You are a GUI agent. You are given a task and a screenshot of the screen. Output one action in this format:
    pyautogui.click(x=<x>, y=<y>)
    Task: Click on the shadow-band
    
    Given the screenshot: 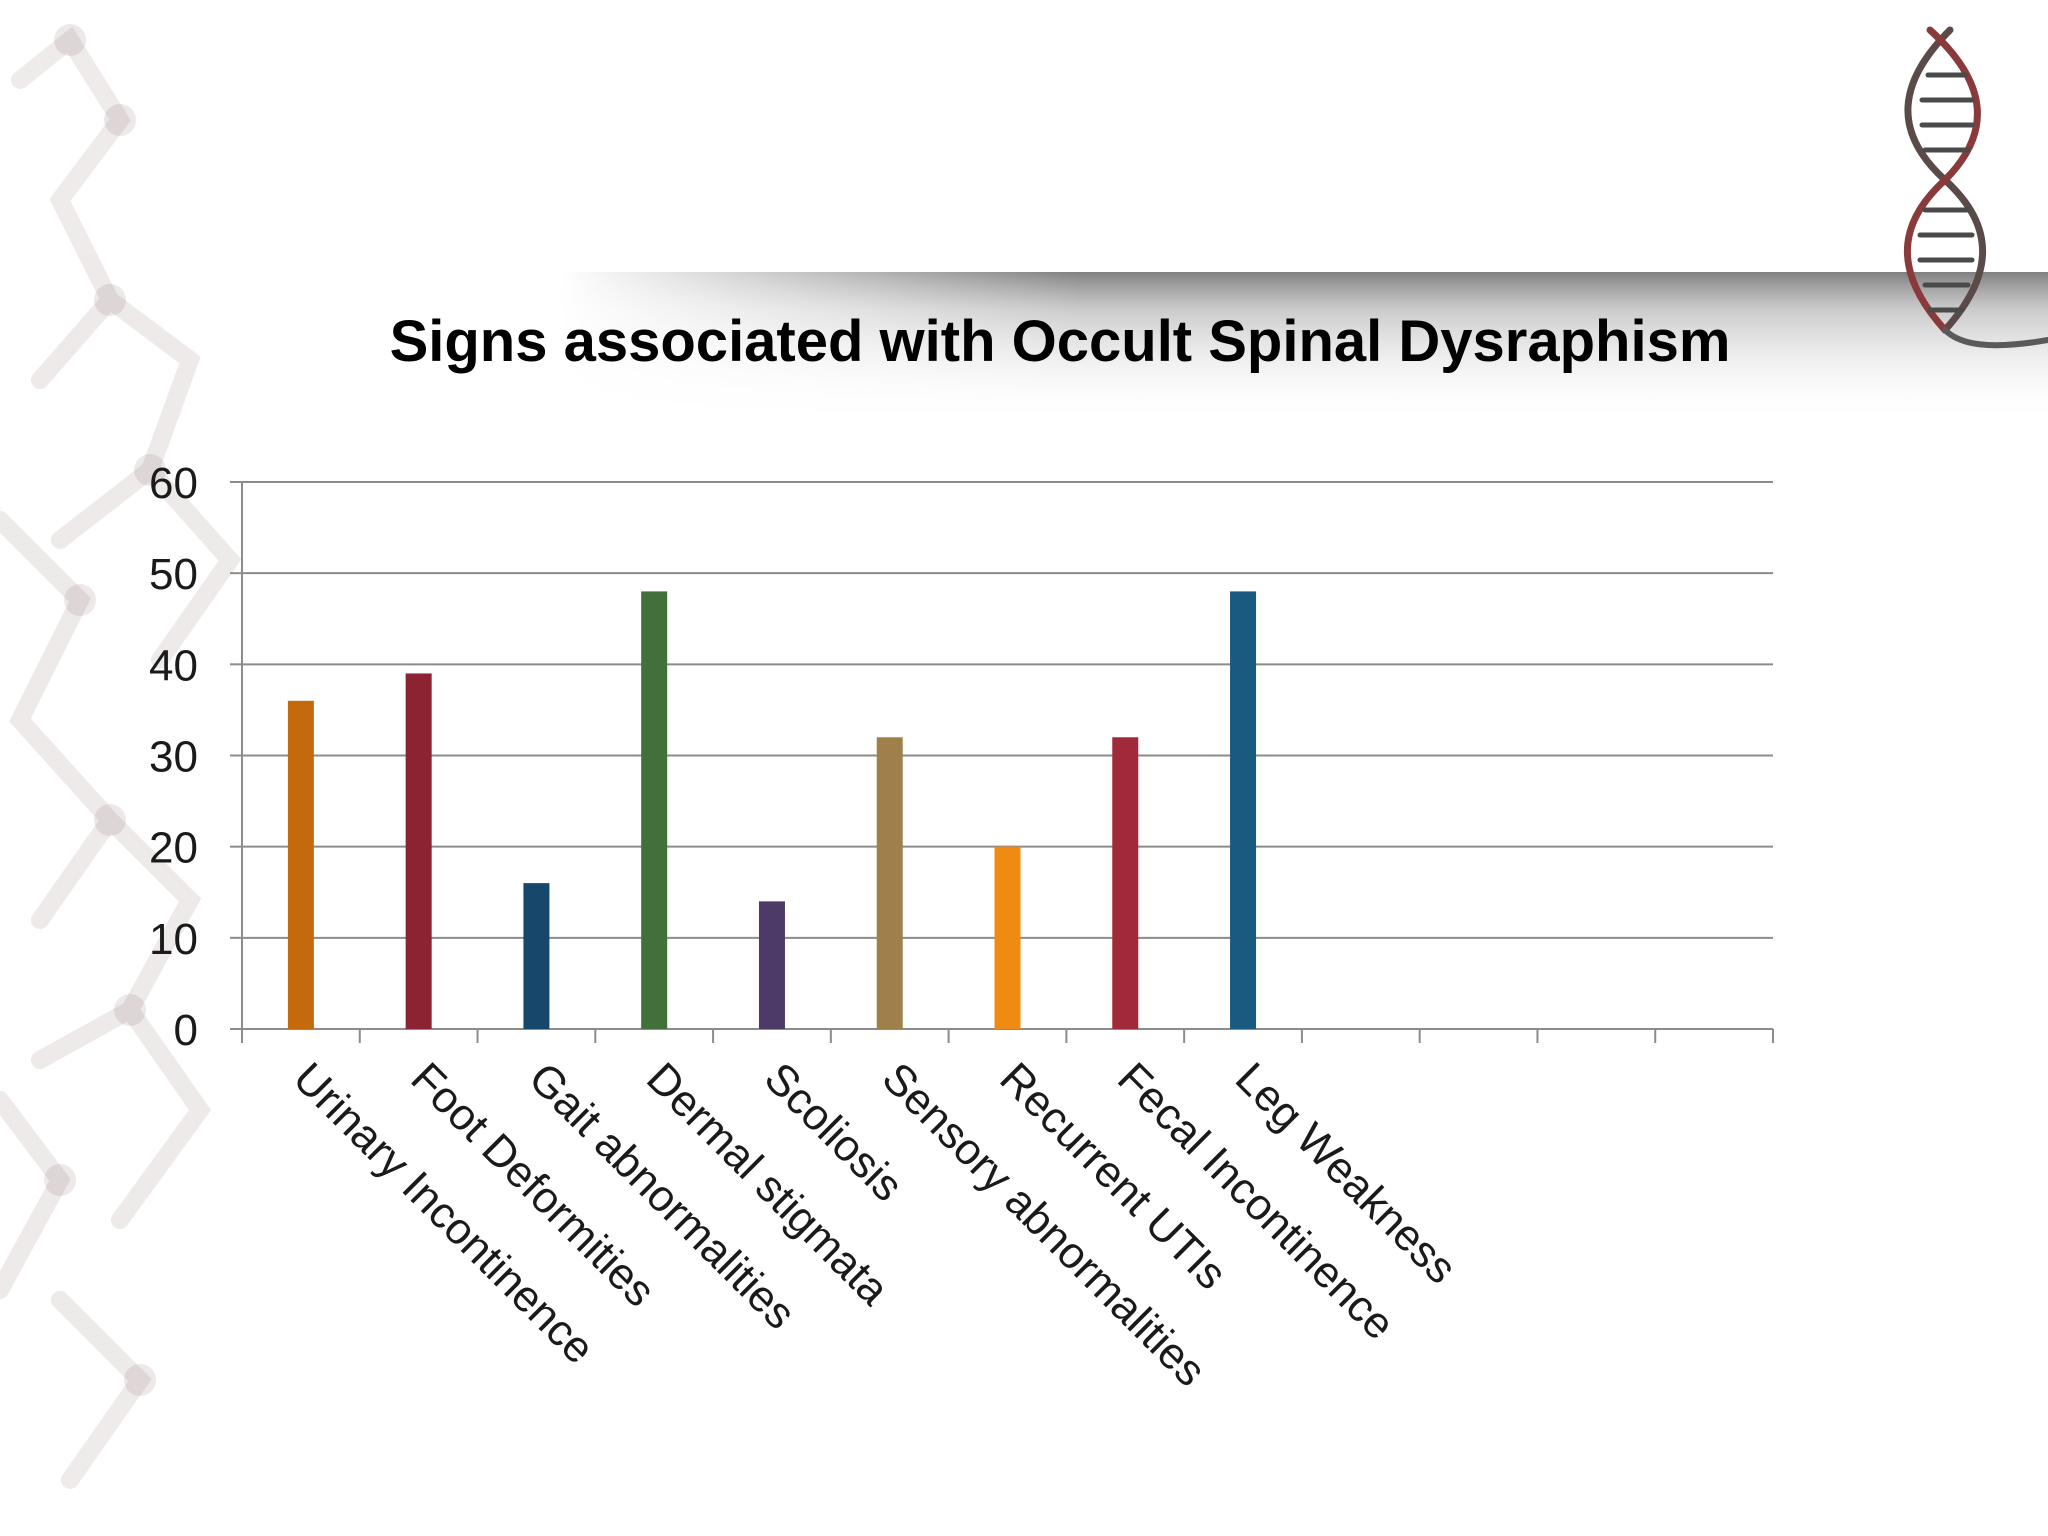 What is the action you would take?
    pyautogui.click(x=1304, y=347)
    